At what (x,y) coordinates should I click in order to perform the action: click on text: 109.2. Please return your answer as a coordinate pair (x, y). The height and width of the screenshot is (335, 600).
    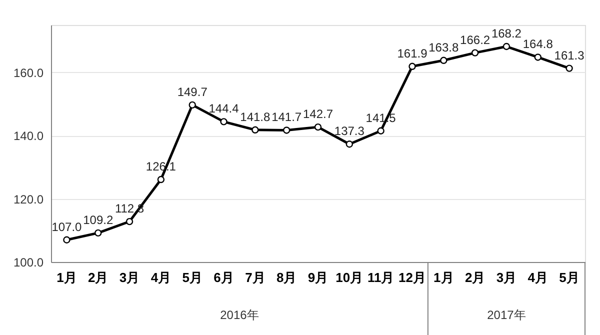
    Looking at the image, I should click on (98, 219).